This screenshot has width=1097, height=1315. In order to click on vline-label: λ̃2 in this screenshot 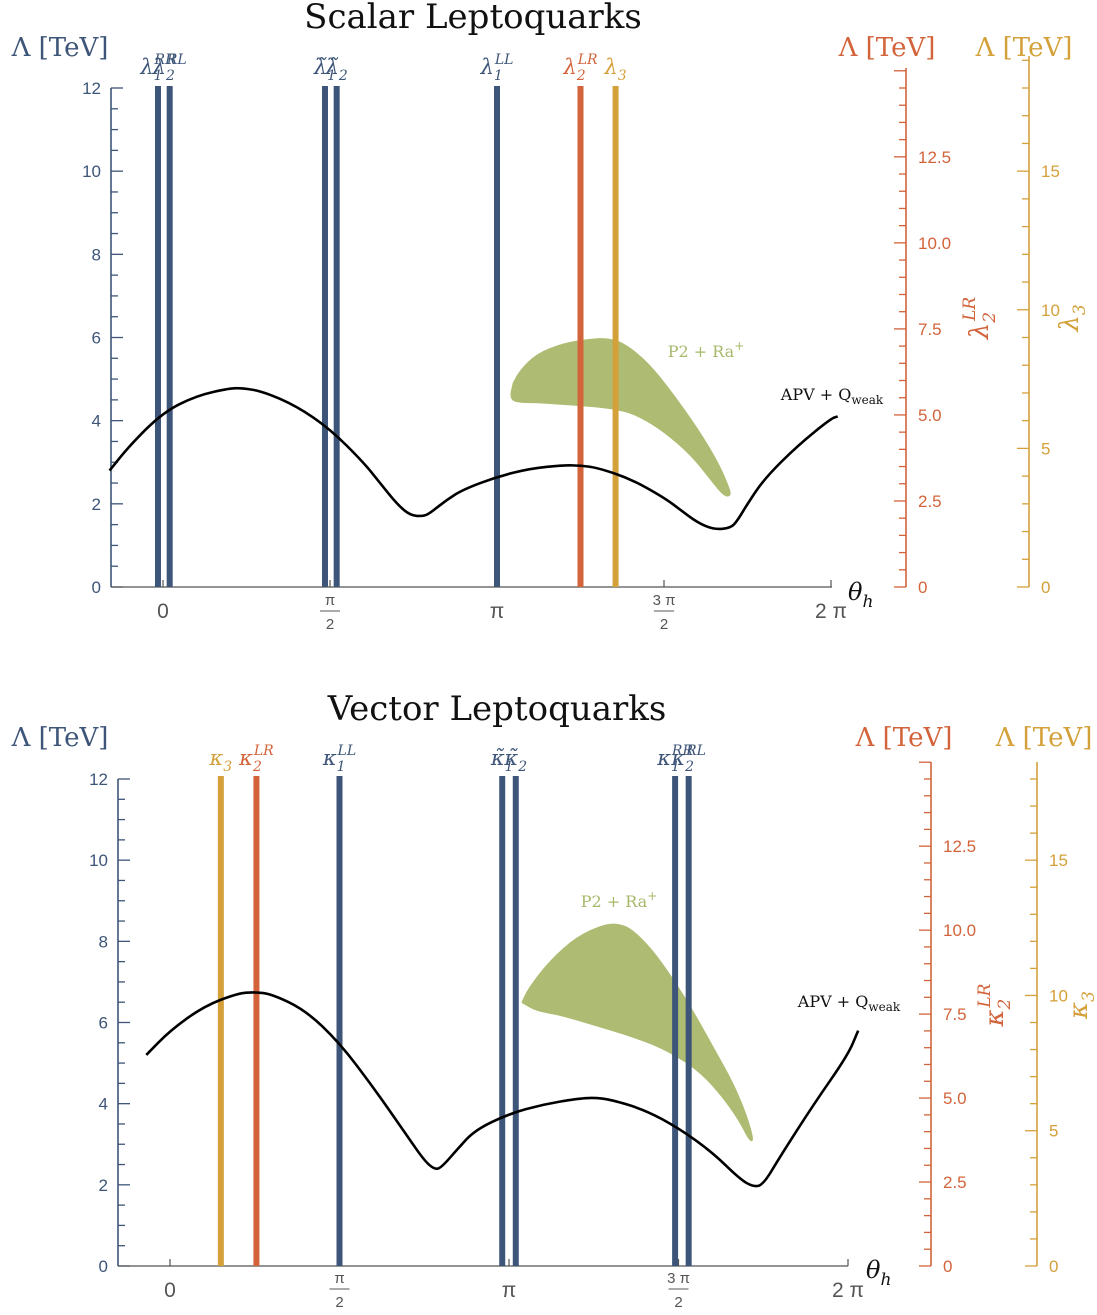, I will do `click(336, 69)`.